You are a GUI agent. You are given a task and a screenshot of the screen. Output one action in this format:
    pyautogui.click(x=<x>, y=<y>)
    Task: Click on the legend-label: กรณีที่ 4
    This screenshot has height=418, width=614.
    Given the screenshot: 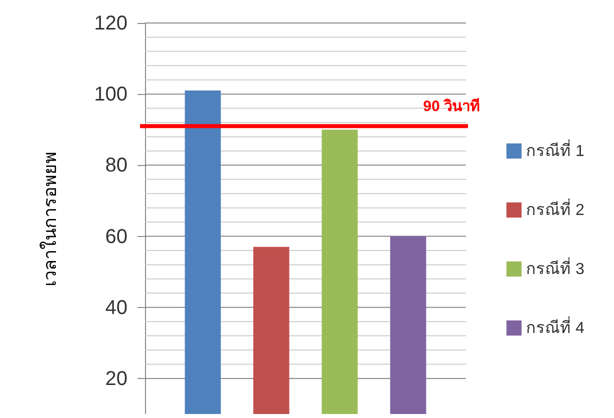 What is the action you would take?
    pyautogui.click(x=555, y=326)
    